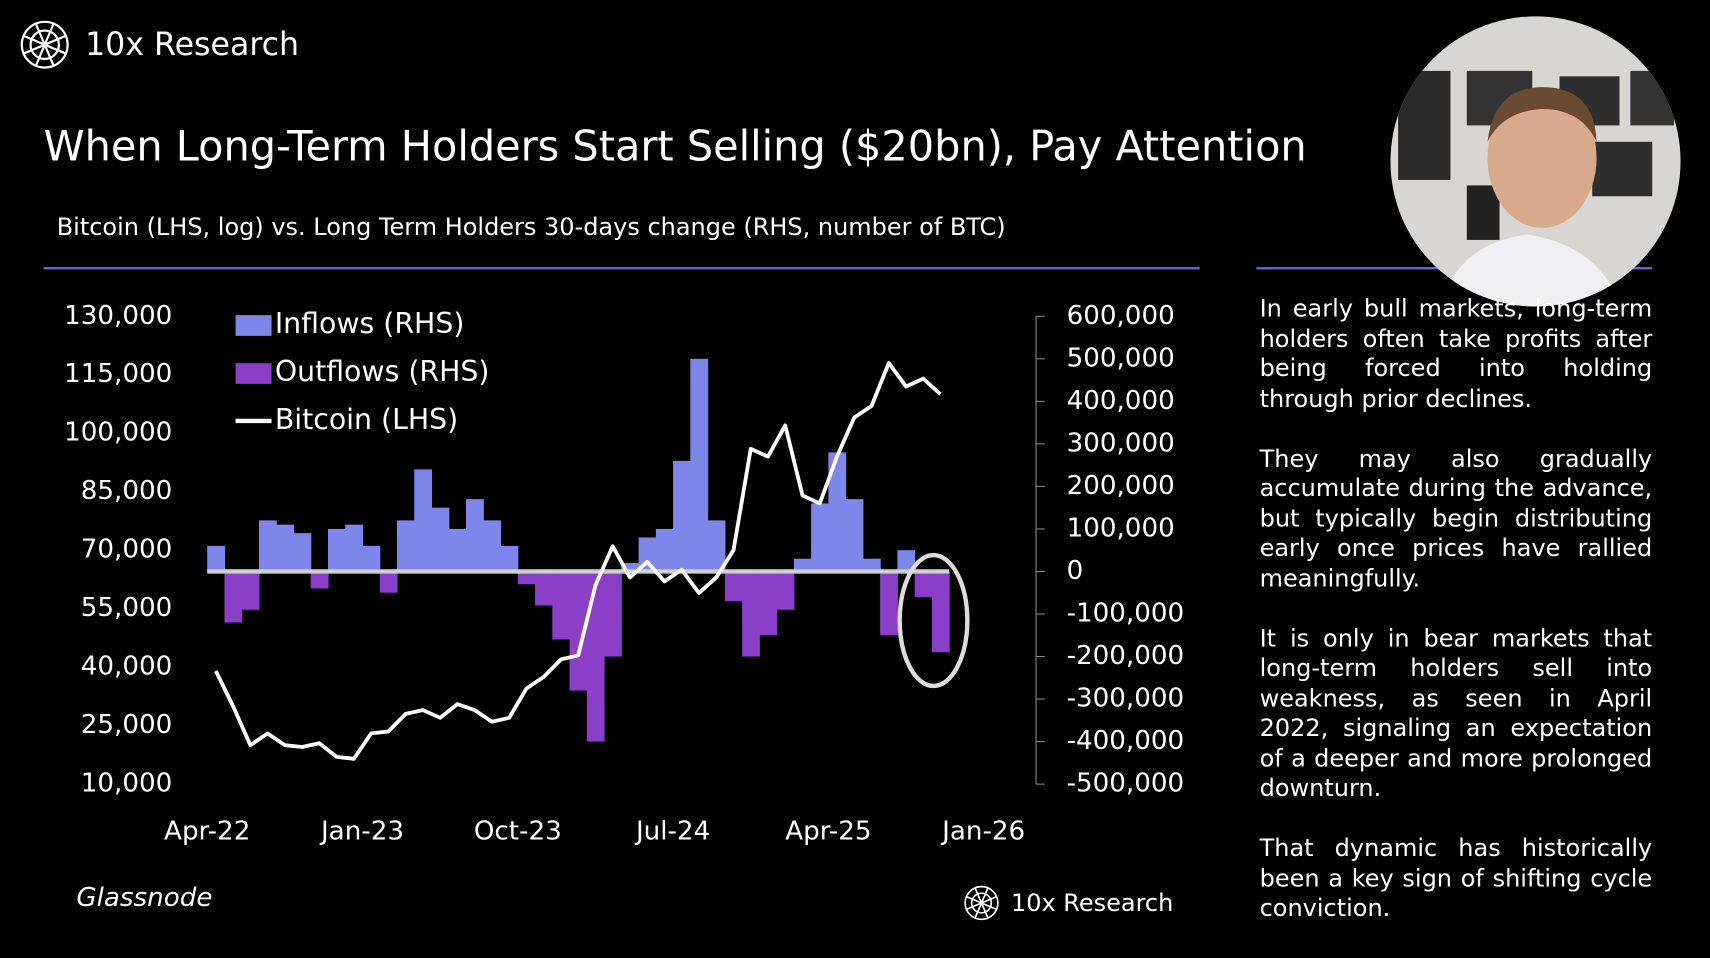  Describe the element at coordinates (382, 371) in the screenshot. I see `legend-label: Outflows (RHS)` at that location.